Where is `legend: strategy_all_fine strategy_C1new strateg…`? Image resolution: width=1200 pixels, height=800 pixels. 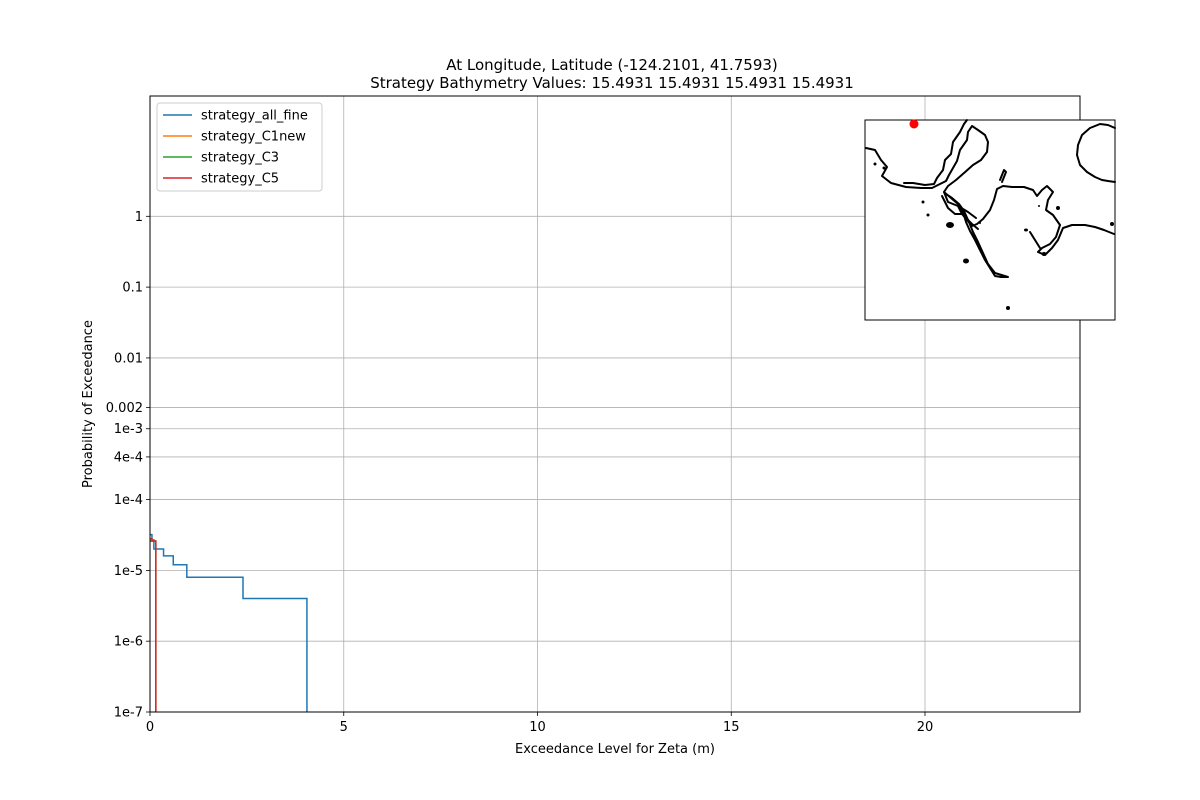 legend: strategy_all_fine strategy_C1new strateg… is located at coordinates (239, 147).